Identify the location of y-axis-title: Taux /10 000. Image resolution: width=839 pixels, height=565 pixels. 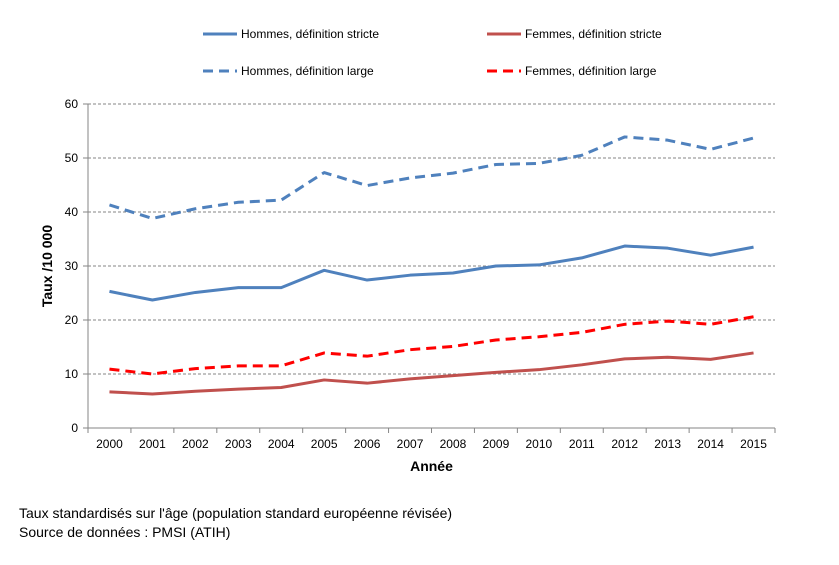
(47, 266).